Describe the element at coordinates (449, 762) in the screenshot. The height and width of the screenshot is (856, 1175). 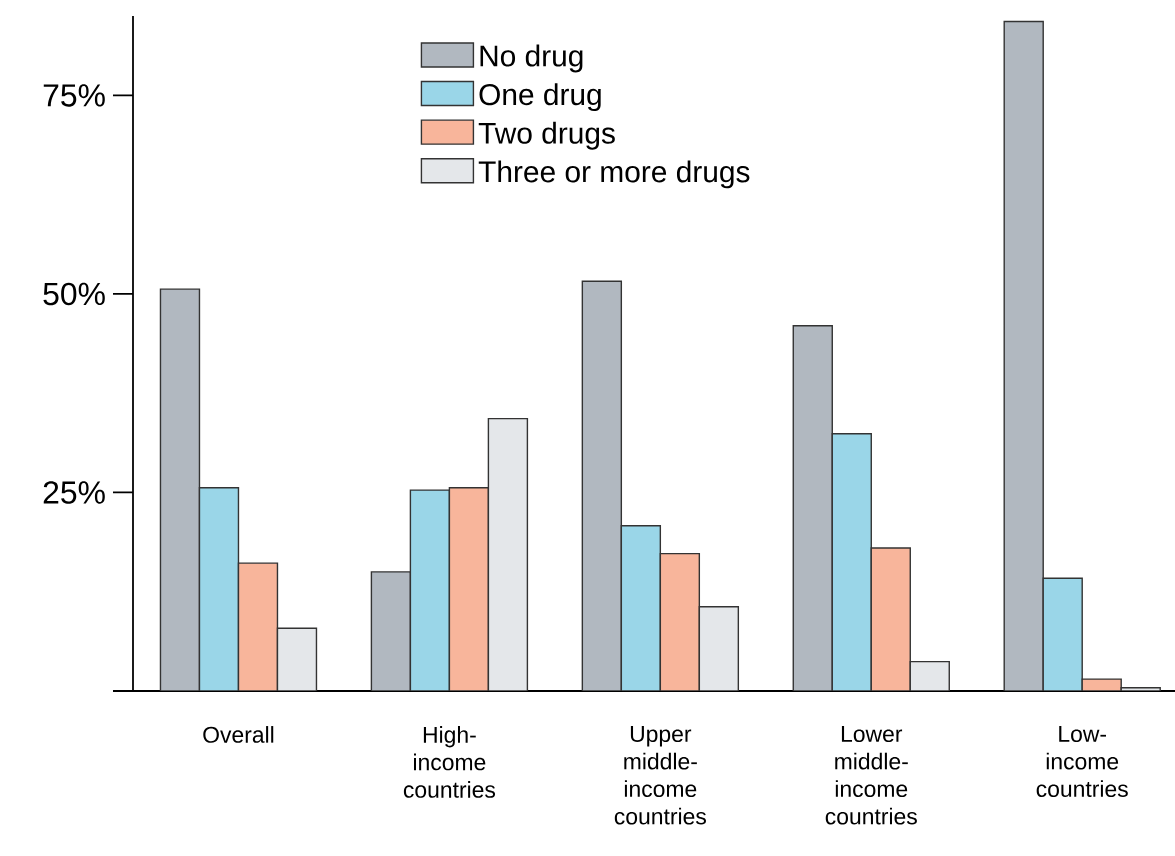
I see `x-tick-label: High-income countries` at that location.